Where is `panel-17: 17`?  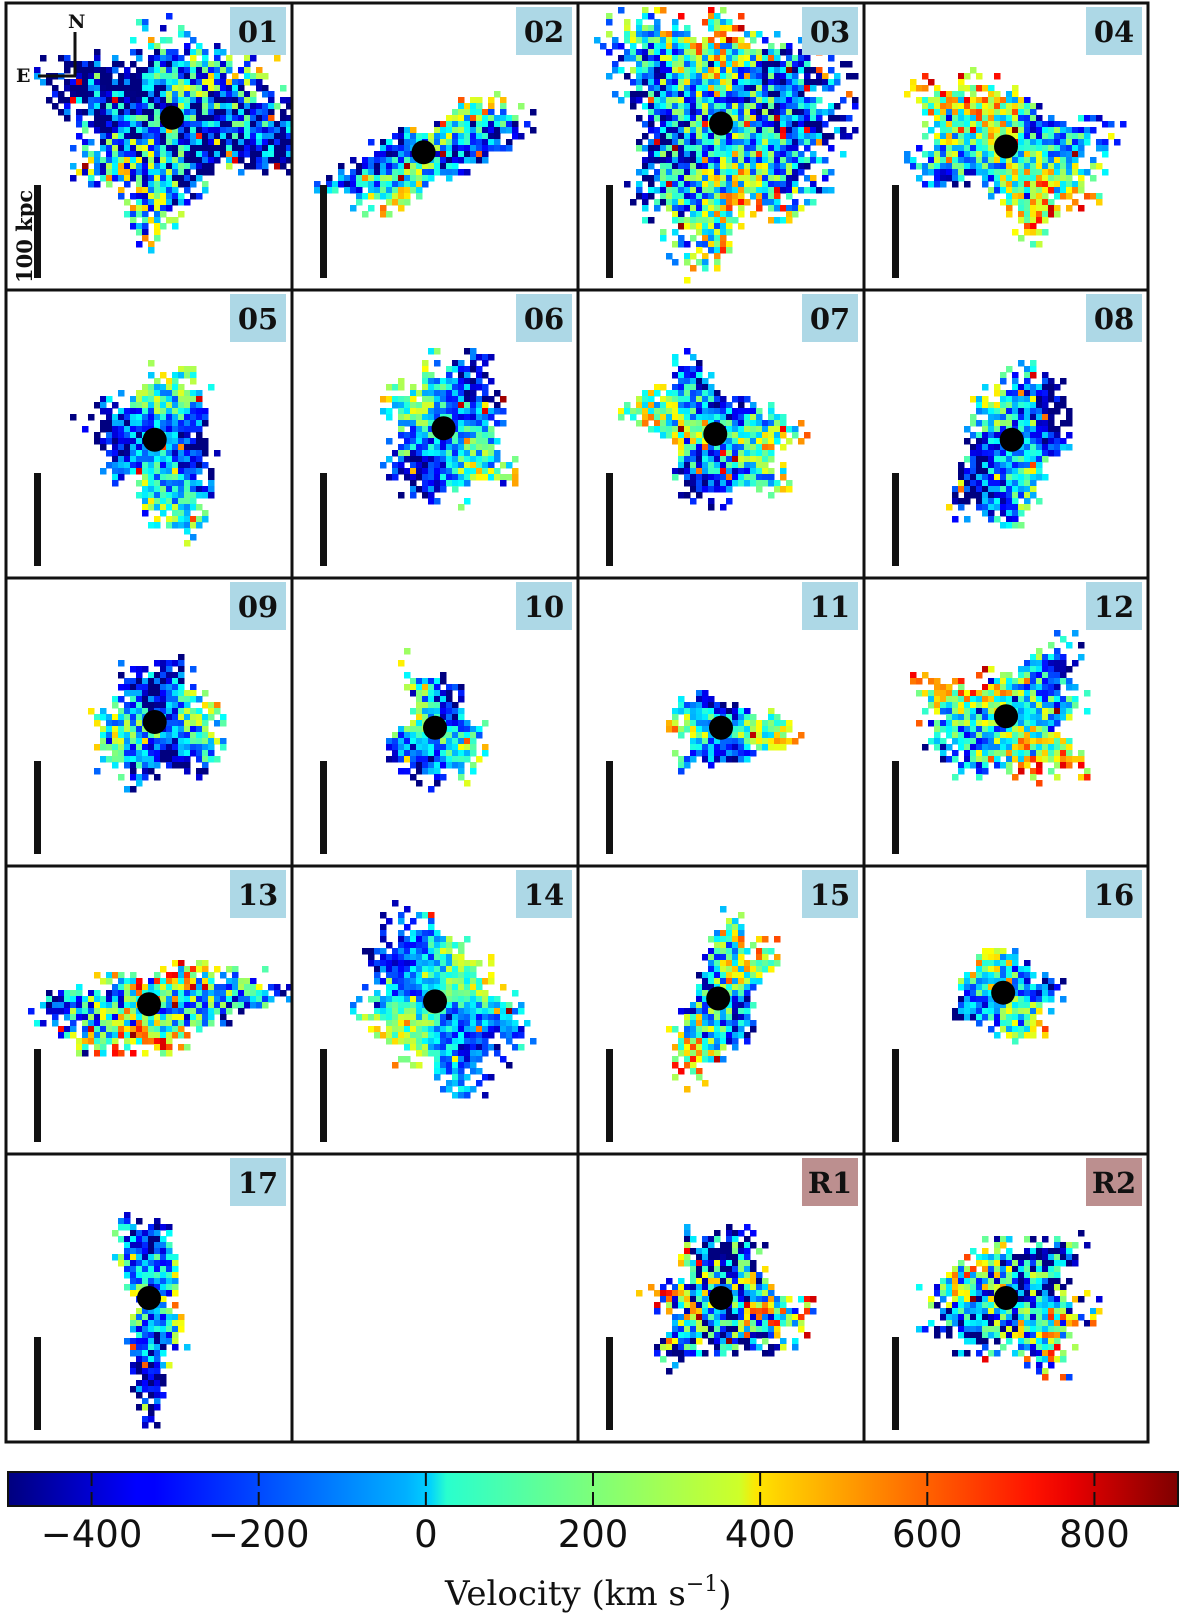
panel-17: 17 is located at coordinates (149, 1298).